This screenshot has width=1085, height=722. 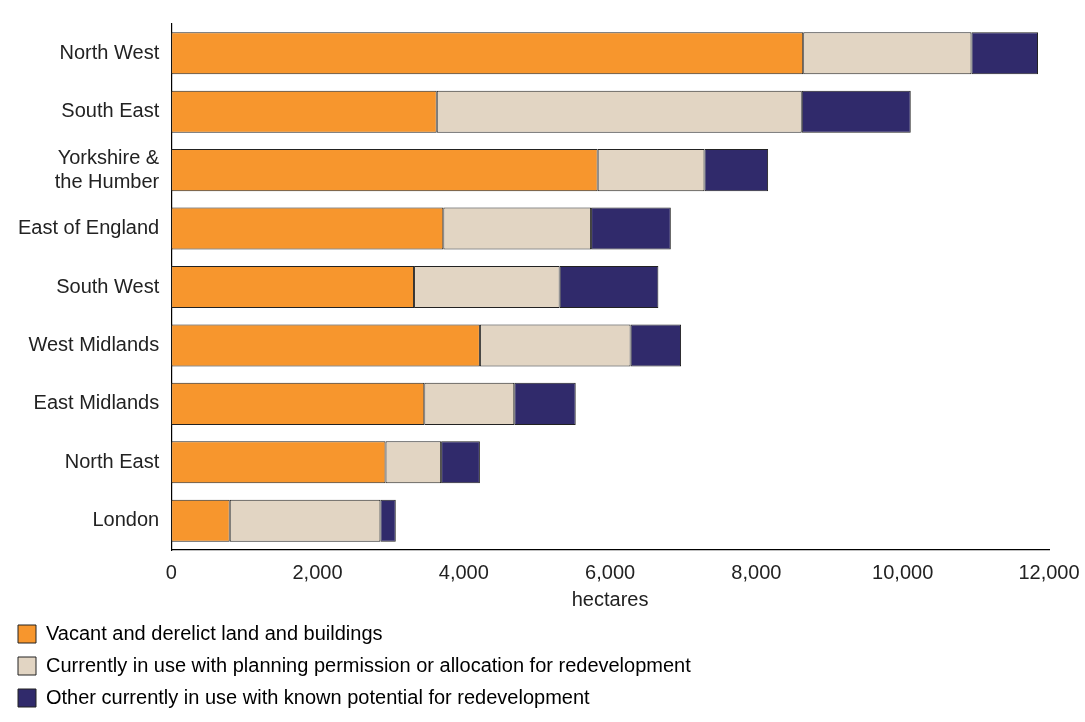 What do you see at coordinates (126, 519) in the screenshot?
I see `y-tick-label: London` at bounding box center [126, 519].